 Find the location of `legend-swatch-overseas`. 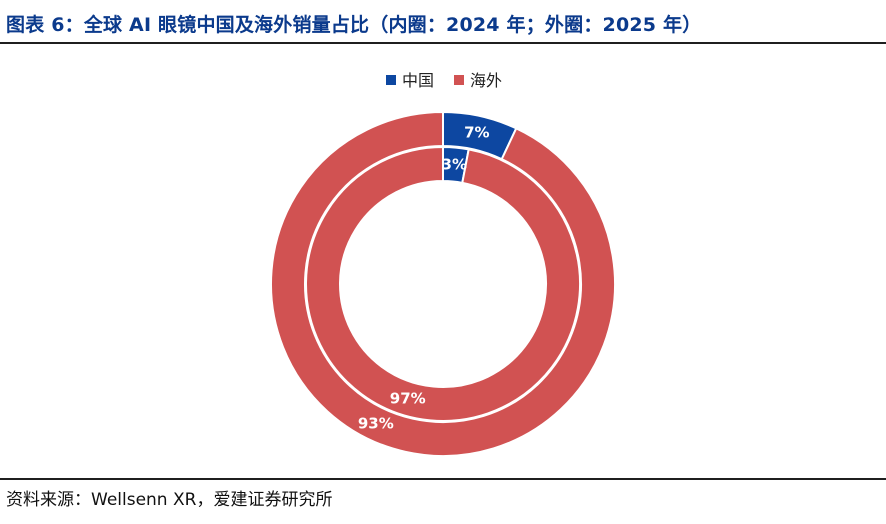

legend-swatch-overseas is located at coordinates (459, 80).